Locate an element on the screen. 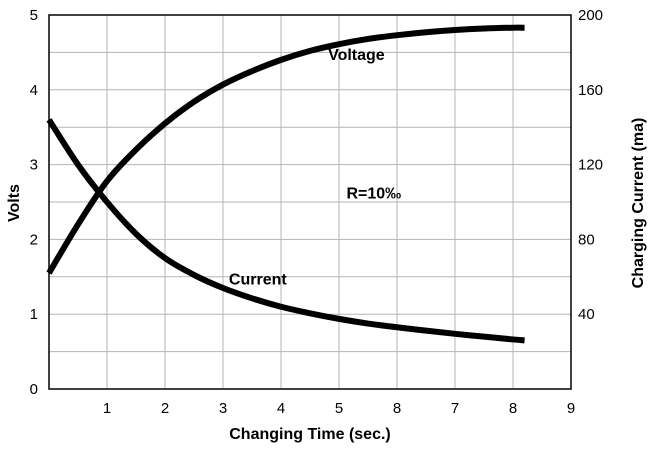  x-tick-label: 4 is located at coordinates (281, 408).